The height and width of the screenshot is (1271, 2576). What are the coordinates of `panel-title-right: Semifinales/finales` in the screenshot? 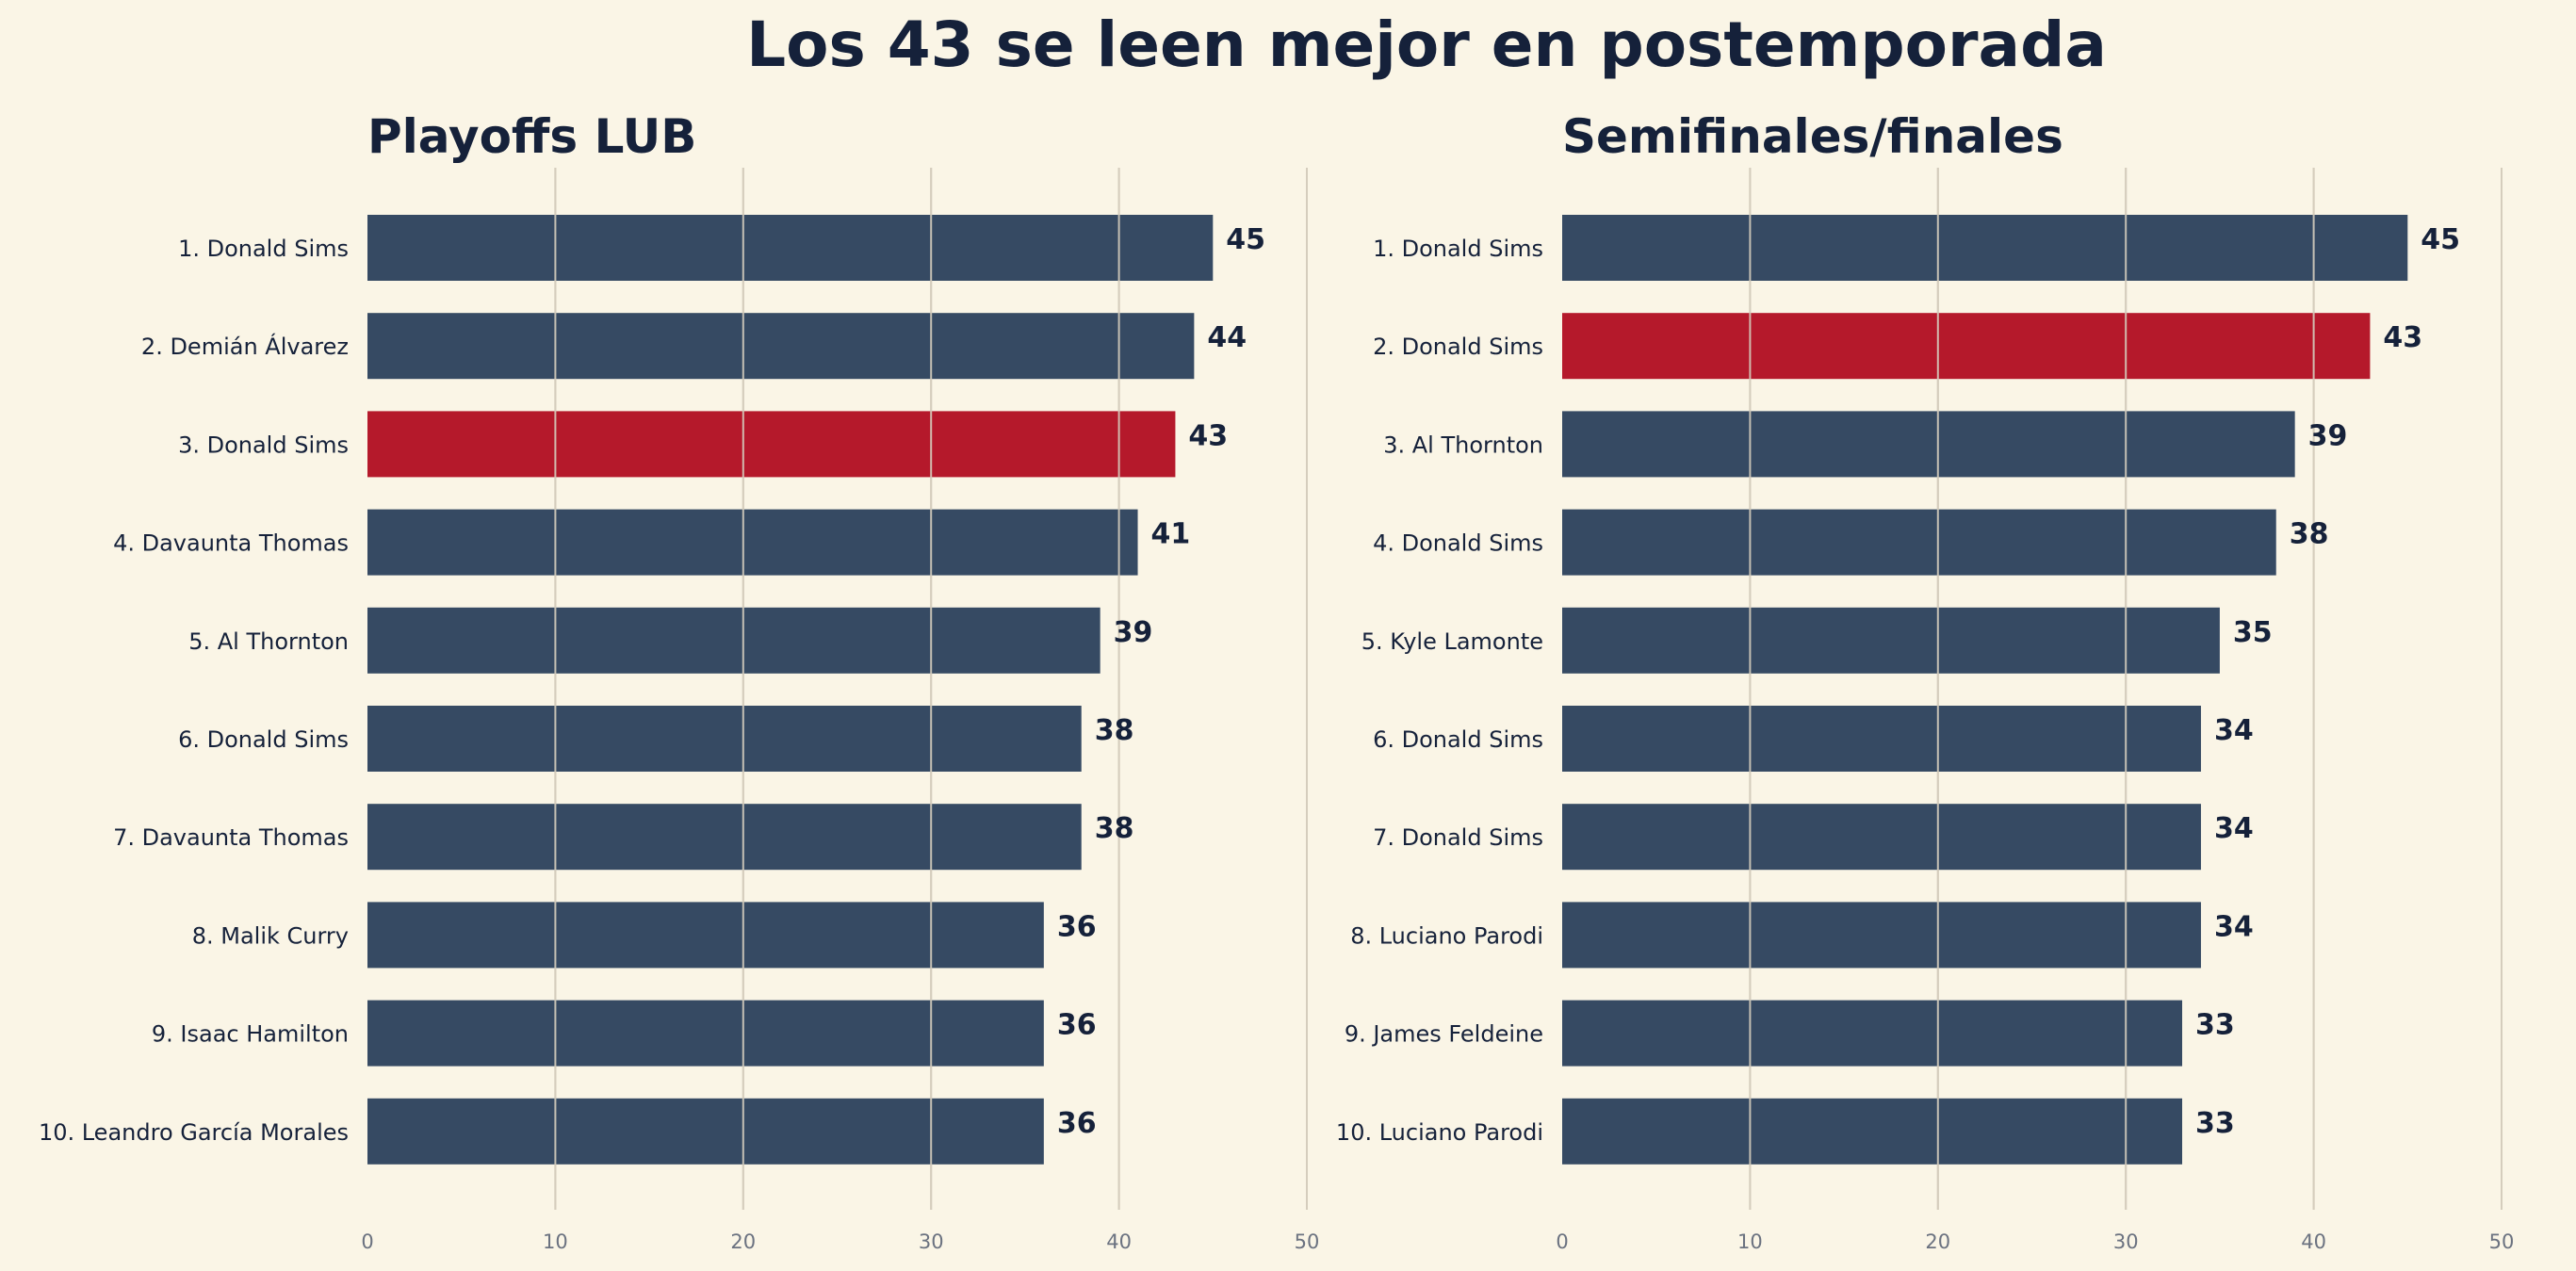 It's located at (1812, 136).